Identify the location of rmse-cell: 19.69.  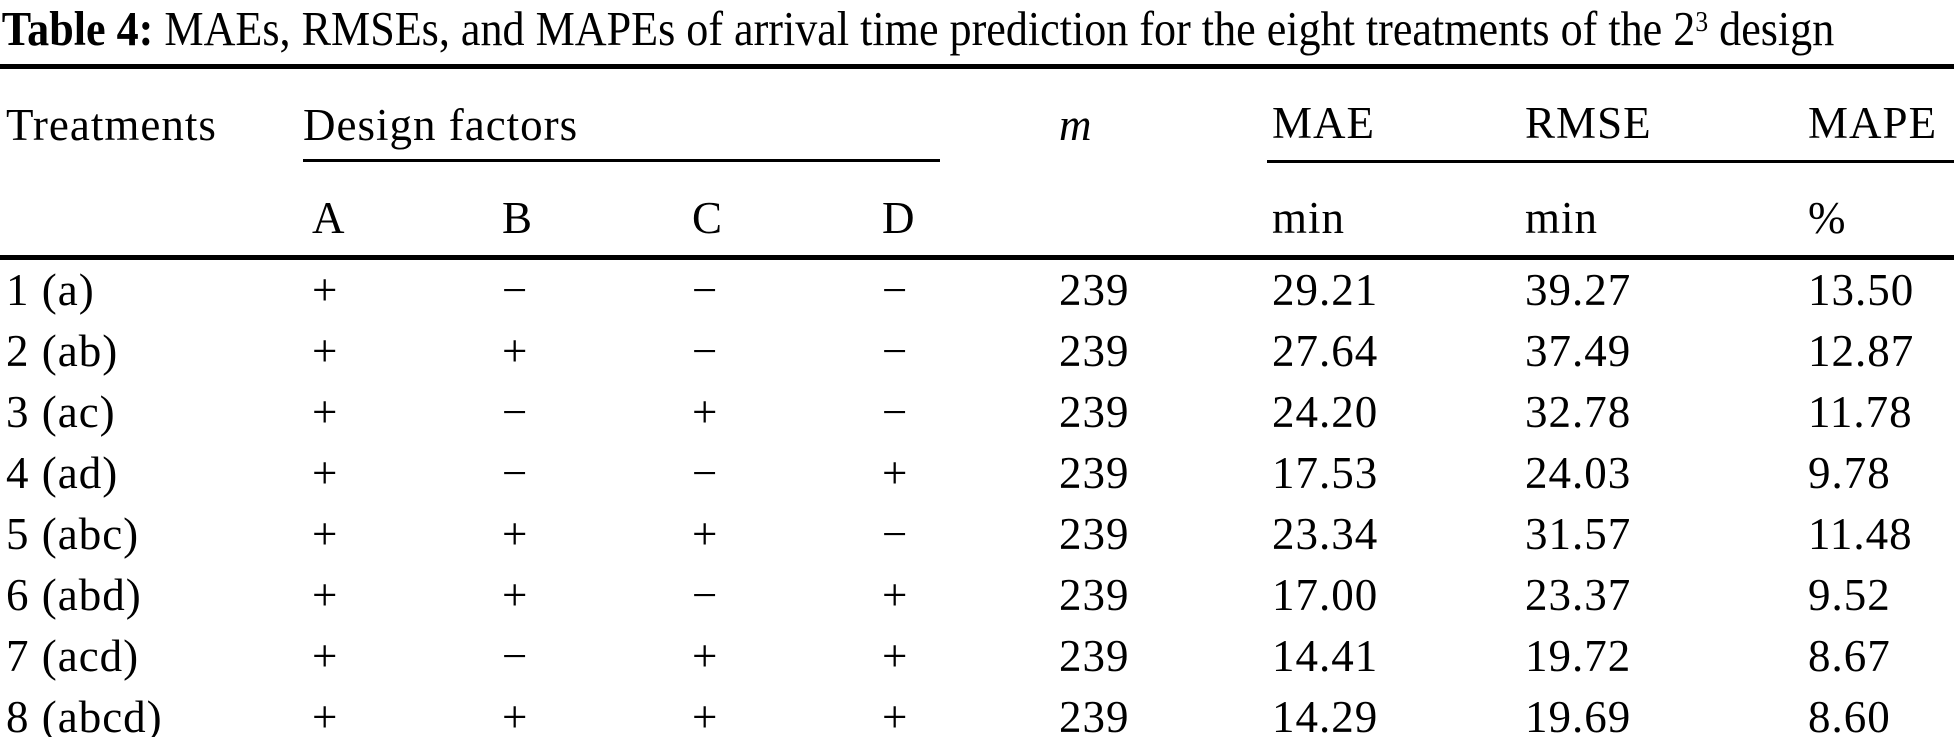
(1662, 712).